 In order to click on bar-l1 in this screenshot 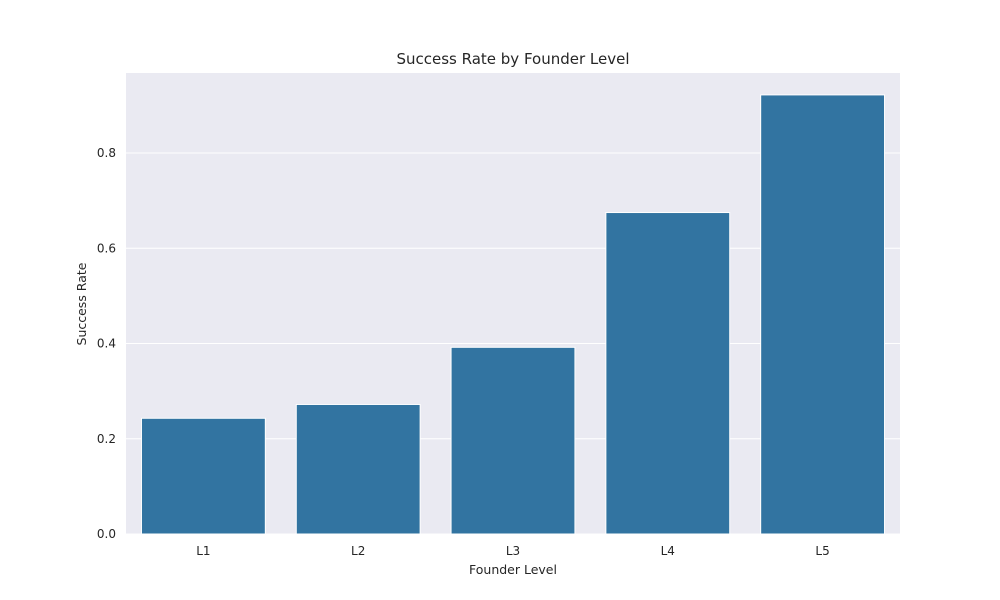, I will do `click(203, 476)`.